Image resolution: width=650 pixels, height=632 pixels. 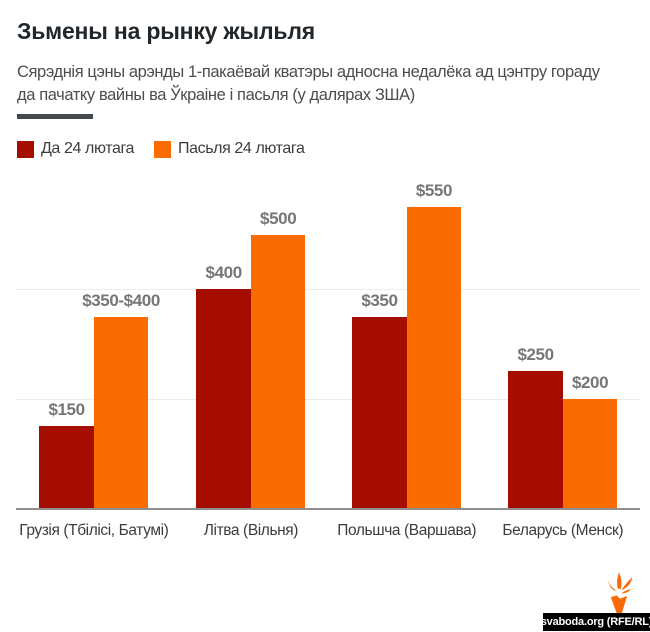 I want to click on category-label-2: Літва (Вільня), so click(x=251, y=530).